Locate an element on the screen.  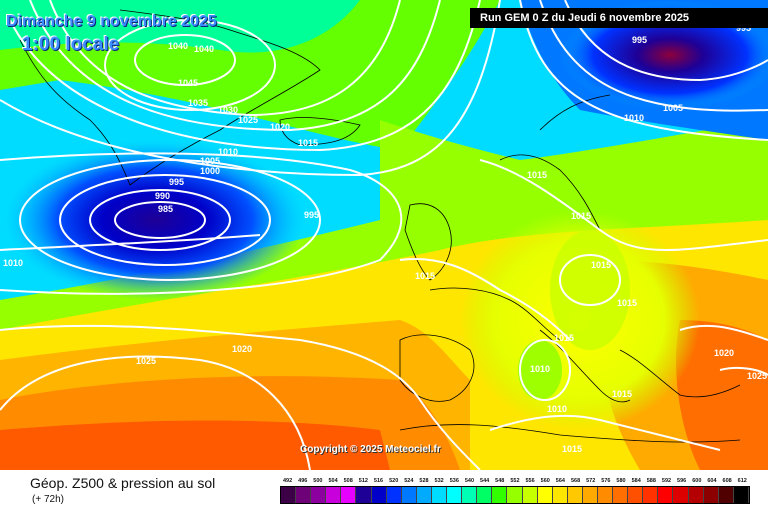
isobar-1010-italy is located at coordinates (545, 370).